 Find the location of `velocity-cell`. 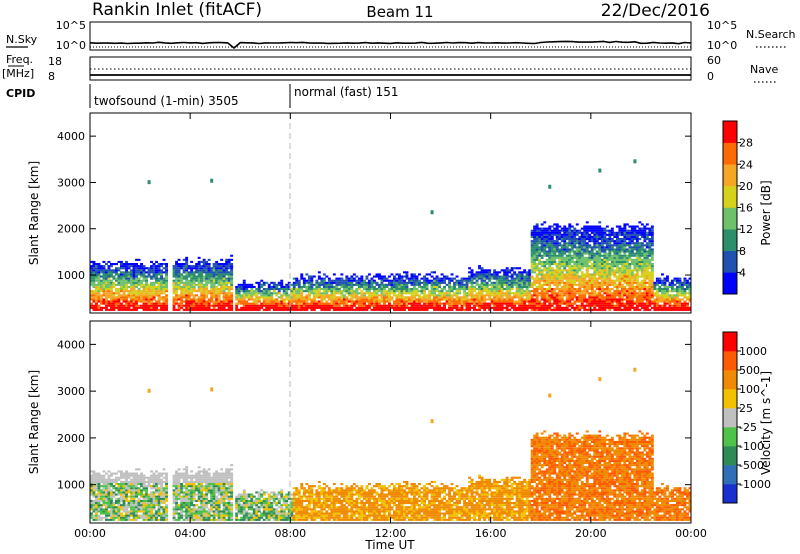

velocity-cell is located at coordinates (91, 477).